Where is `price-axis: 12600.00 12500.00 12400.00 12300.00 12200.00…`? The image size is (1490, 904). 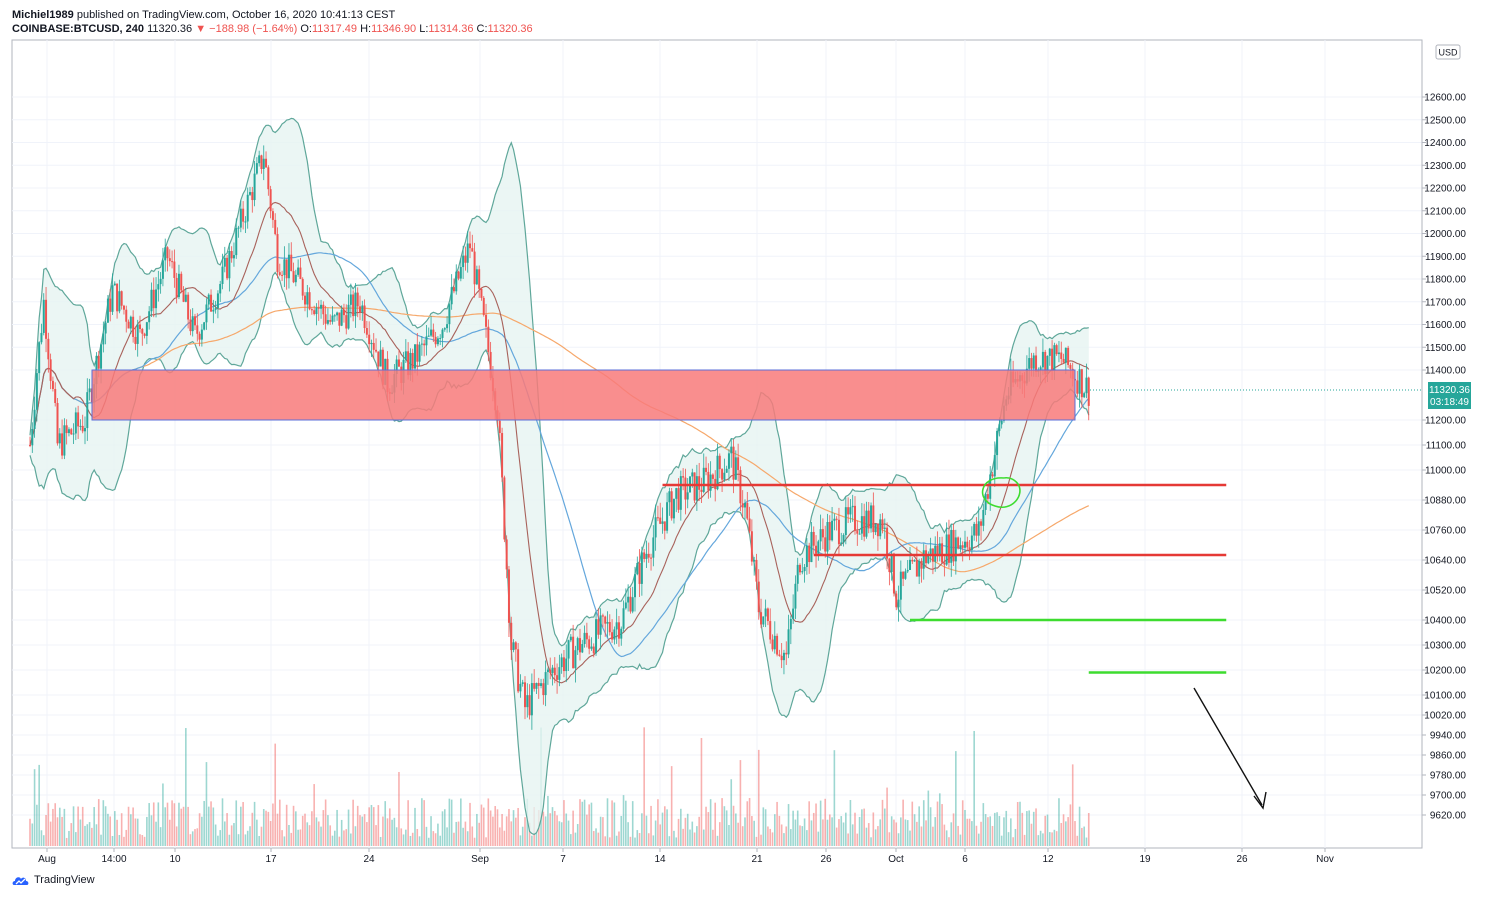
price-axis: 12600.00 12500.00 12400.00 12300.00 12200.00… is located at coordinates (1444, 457).